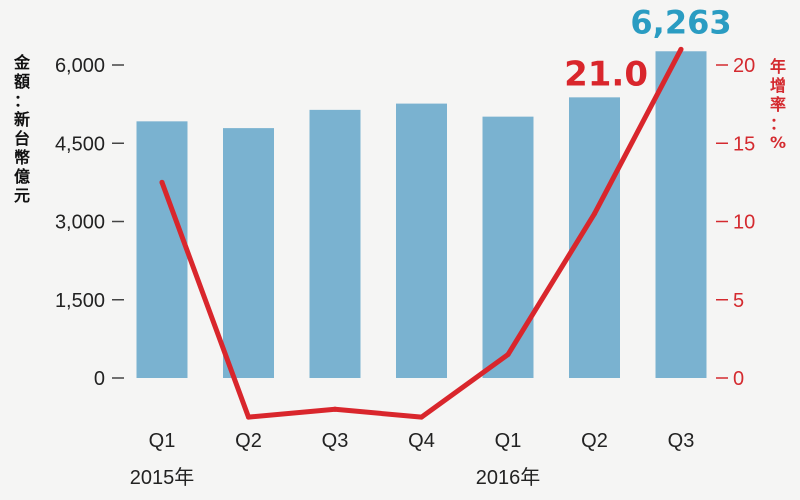  I want to click on right-tick-label-3: 15, so click(744, 144).